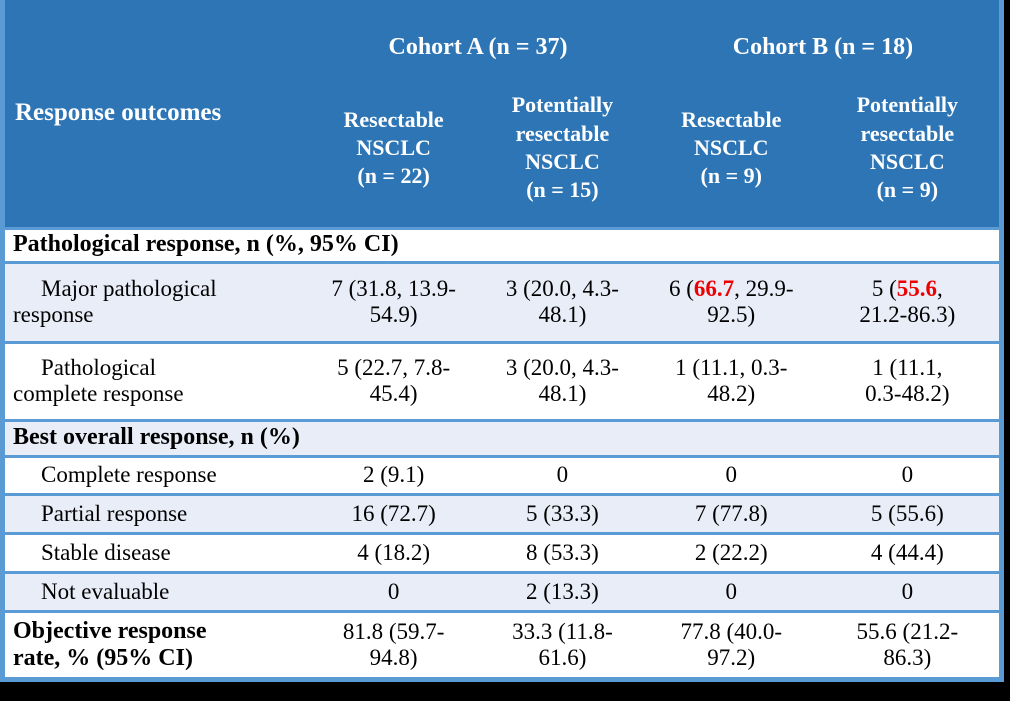 This screenshot has width=1010, height=701. I want to click on cell-sd-a: 4 (18.2), so click(394, 552).